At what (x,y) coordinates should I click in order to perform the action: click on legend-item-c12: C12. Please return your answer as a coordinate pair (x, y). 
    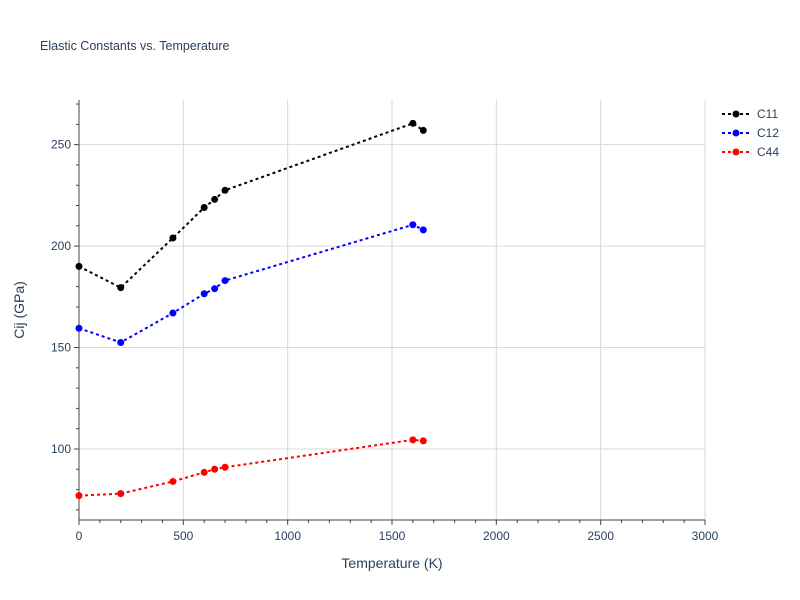
    Looking at the image, I should click on (750, 133).